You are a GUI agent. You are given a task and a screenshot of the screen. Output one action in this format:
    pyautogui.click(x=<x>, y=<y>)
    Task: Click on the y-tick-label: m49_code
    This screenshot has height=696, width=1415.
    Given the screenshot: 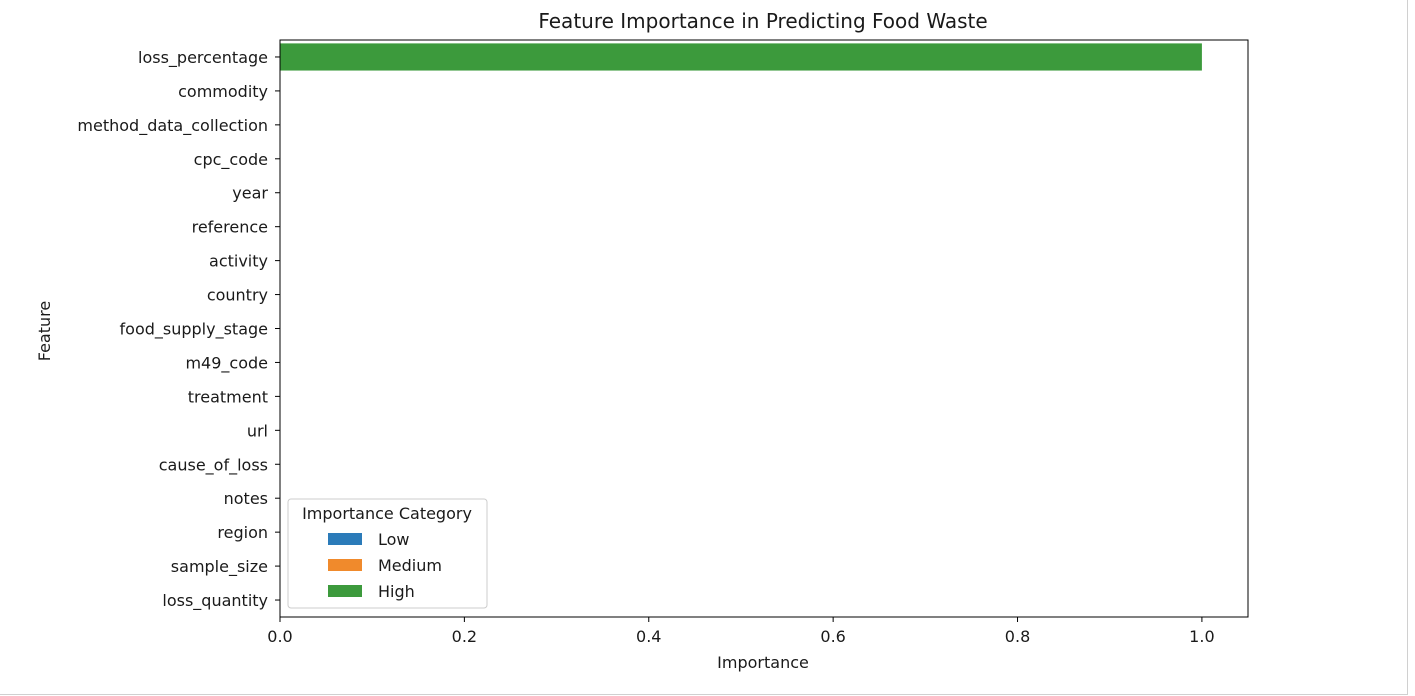 What is the action you would take?
    pyautogui.click(x=226, y=363)
    